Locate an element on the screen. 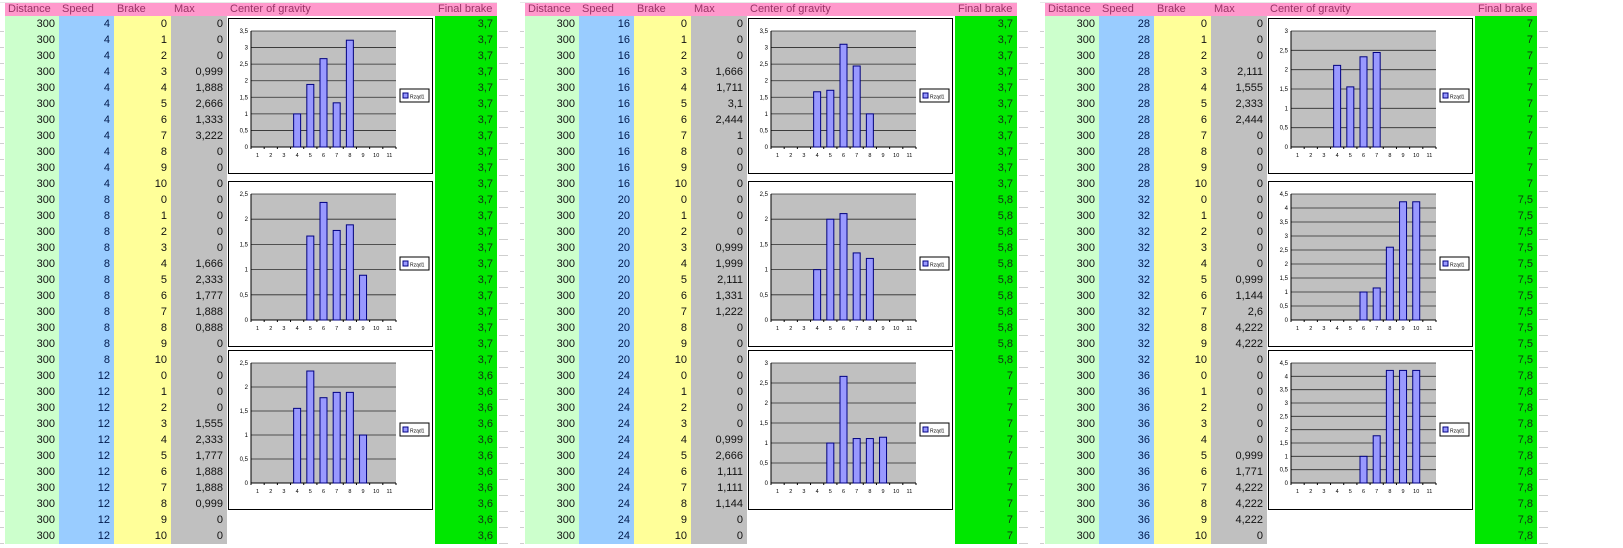 The height and width of the screenshot is (548, 1623). cell-max: 1,888 is located at coordinates (199, 472).